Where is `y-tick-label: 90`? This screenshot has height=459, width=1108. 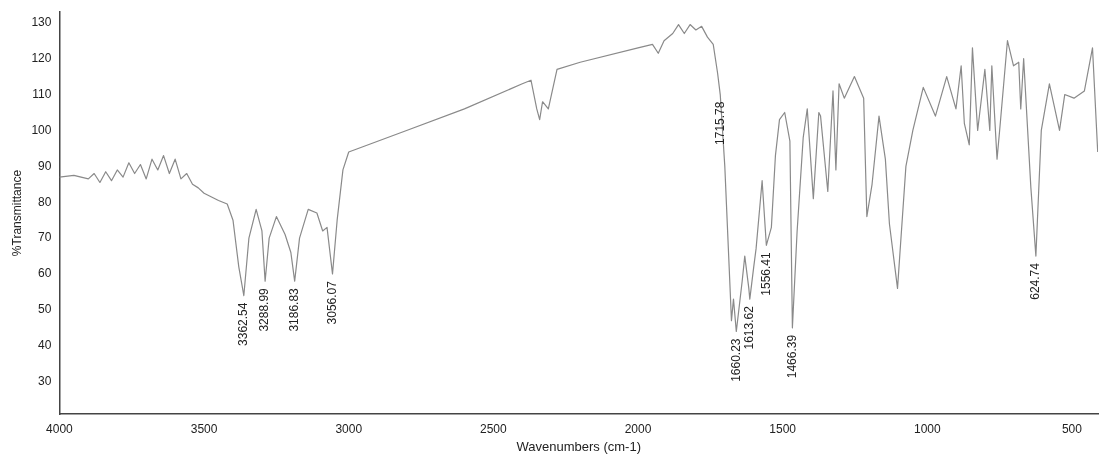
y-tick-label: 90 is located at coordinates (45, 165).